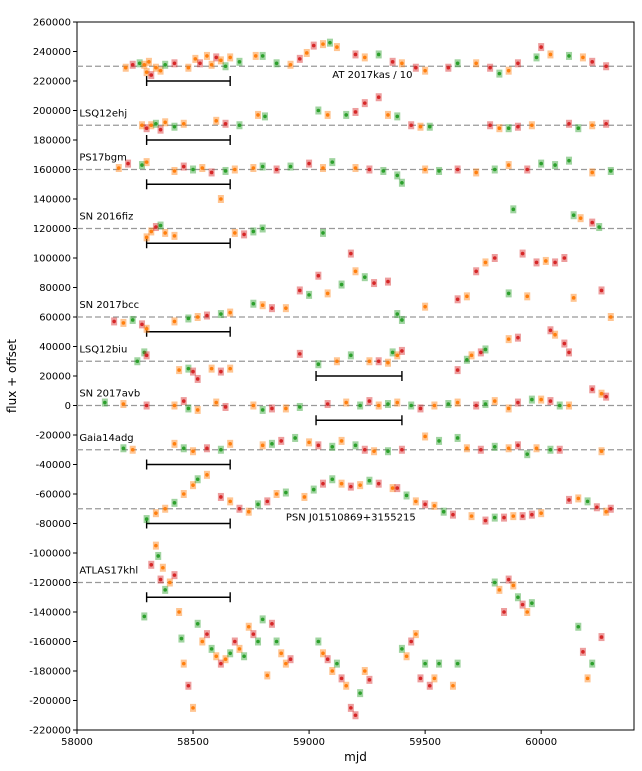 This screenshot has height=771, width=642. Describe the element at coordinates (103, 113) in the screenshot. I see `object-label: LSQ12ehj` at that location.